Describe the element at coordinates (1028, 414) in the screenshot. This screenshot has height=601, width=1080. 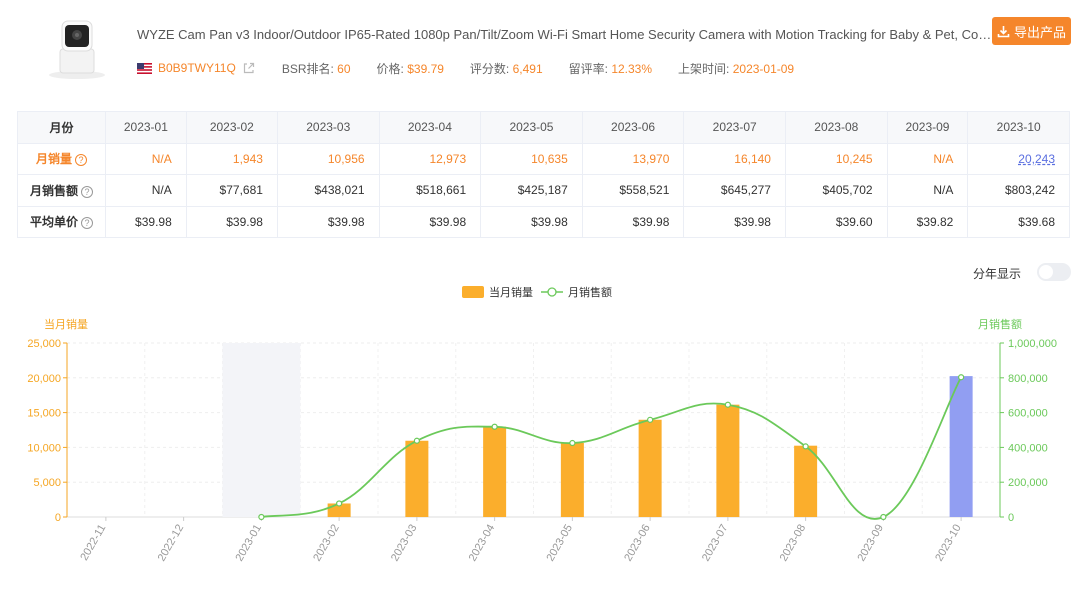
I see `right-tick-label: 600,000` at that location.